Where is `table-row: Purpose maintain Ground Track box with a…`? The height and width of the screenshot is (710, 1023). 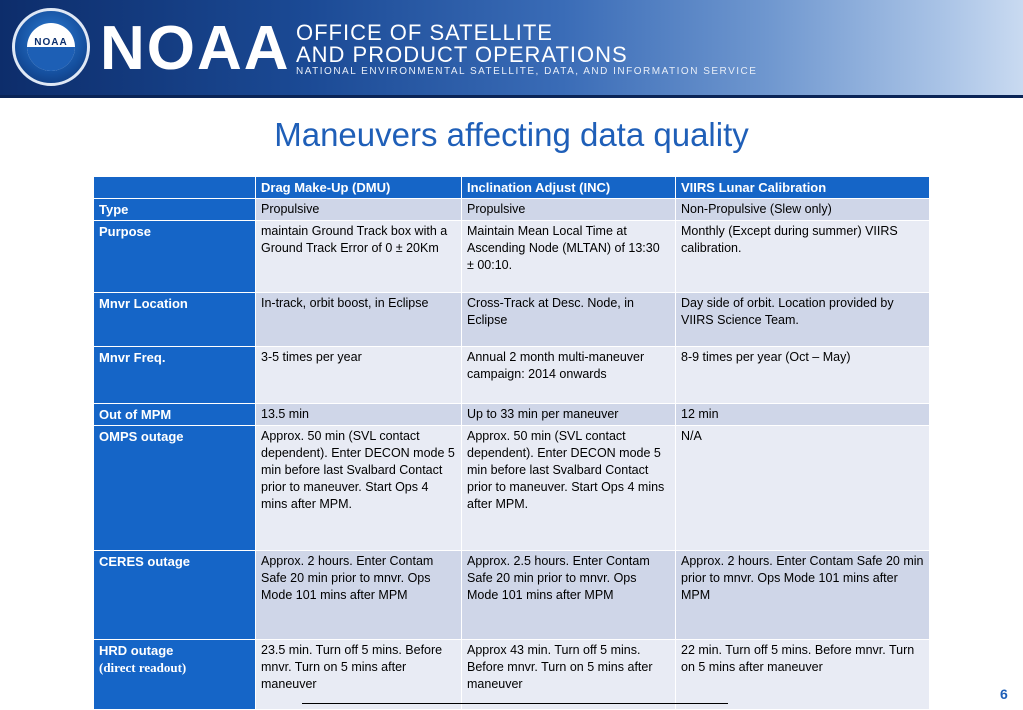
table-row: Purpose maintain Ground Track box with a… is located at coordinates (511, 256).